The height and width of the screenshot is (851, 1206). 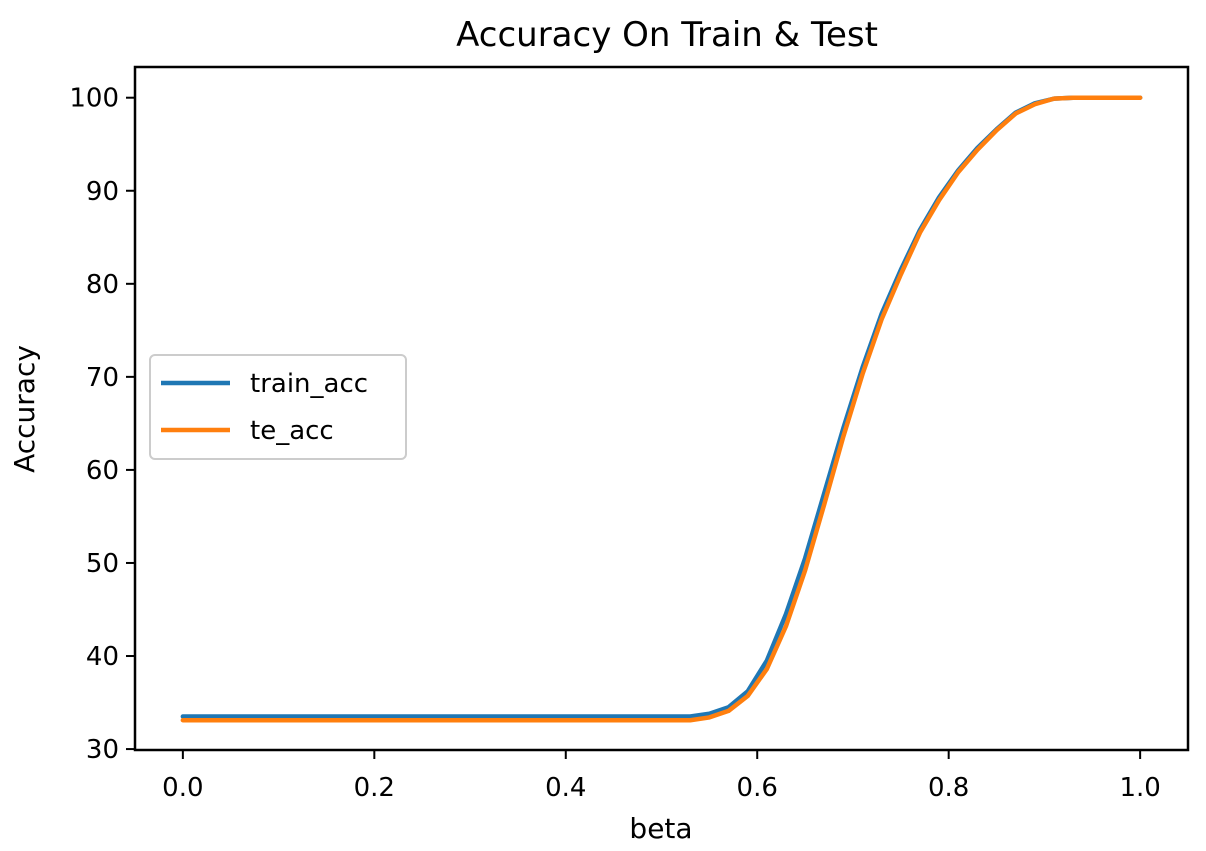 What do you see at coordinates (102, 750) in the screenshot?
I see `y-tick-label: 30` at bounding box center [102, 750].